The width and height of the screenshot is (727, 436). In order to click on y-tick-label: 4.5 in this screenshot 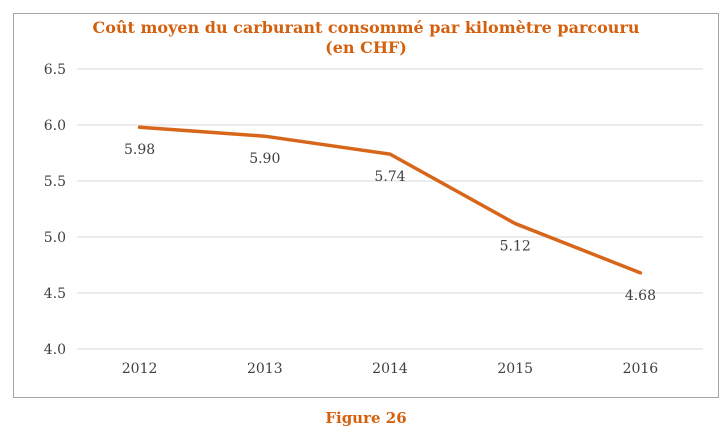, I will do `click(55, 294)`.